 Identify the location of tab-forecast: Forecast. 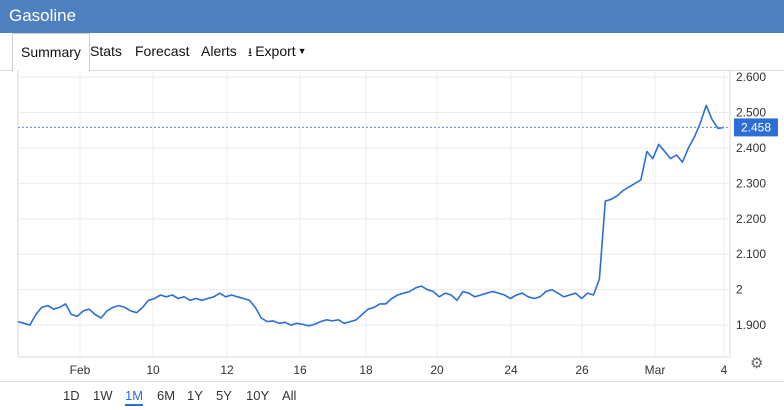
(162, 51).